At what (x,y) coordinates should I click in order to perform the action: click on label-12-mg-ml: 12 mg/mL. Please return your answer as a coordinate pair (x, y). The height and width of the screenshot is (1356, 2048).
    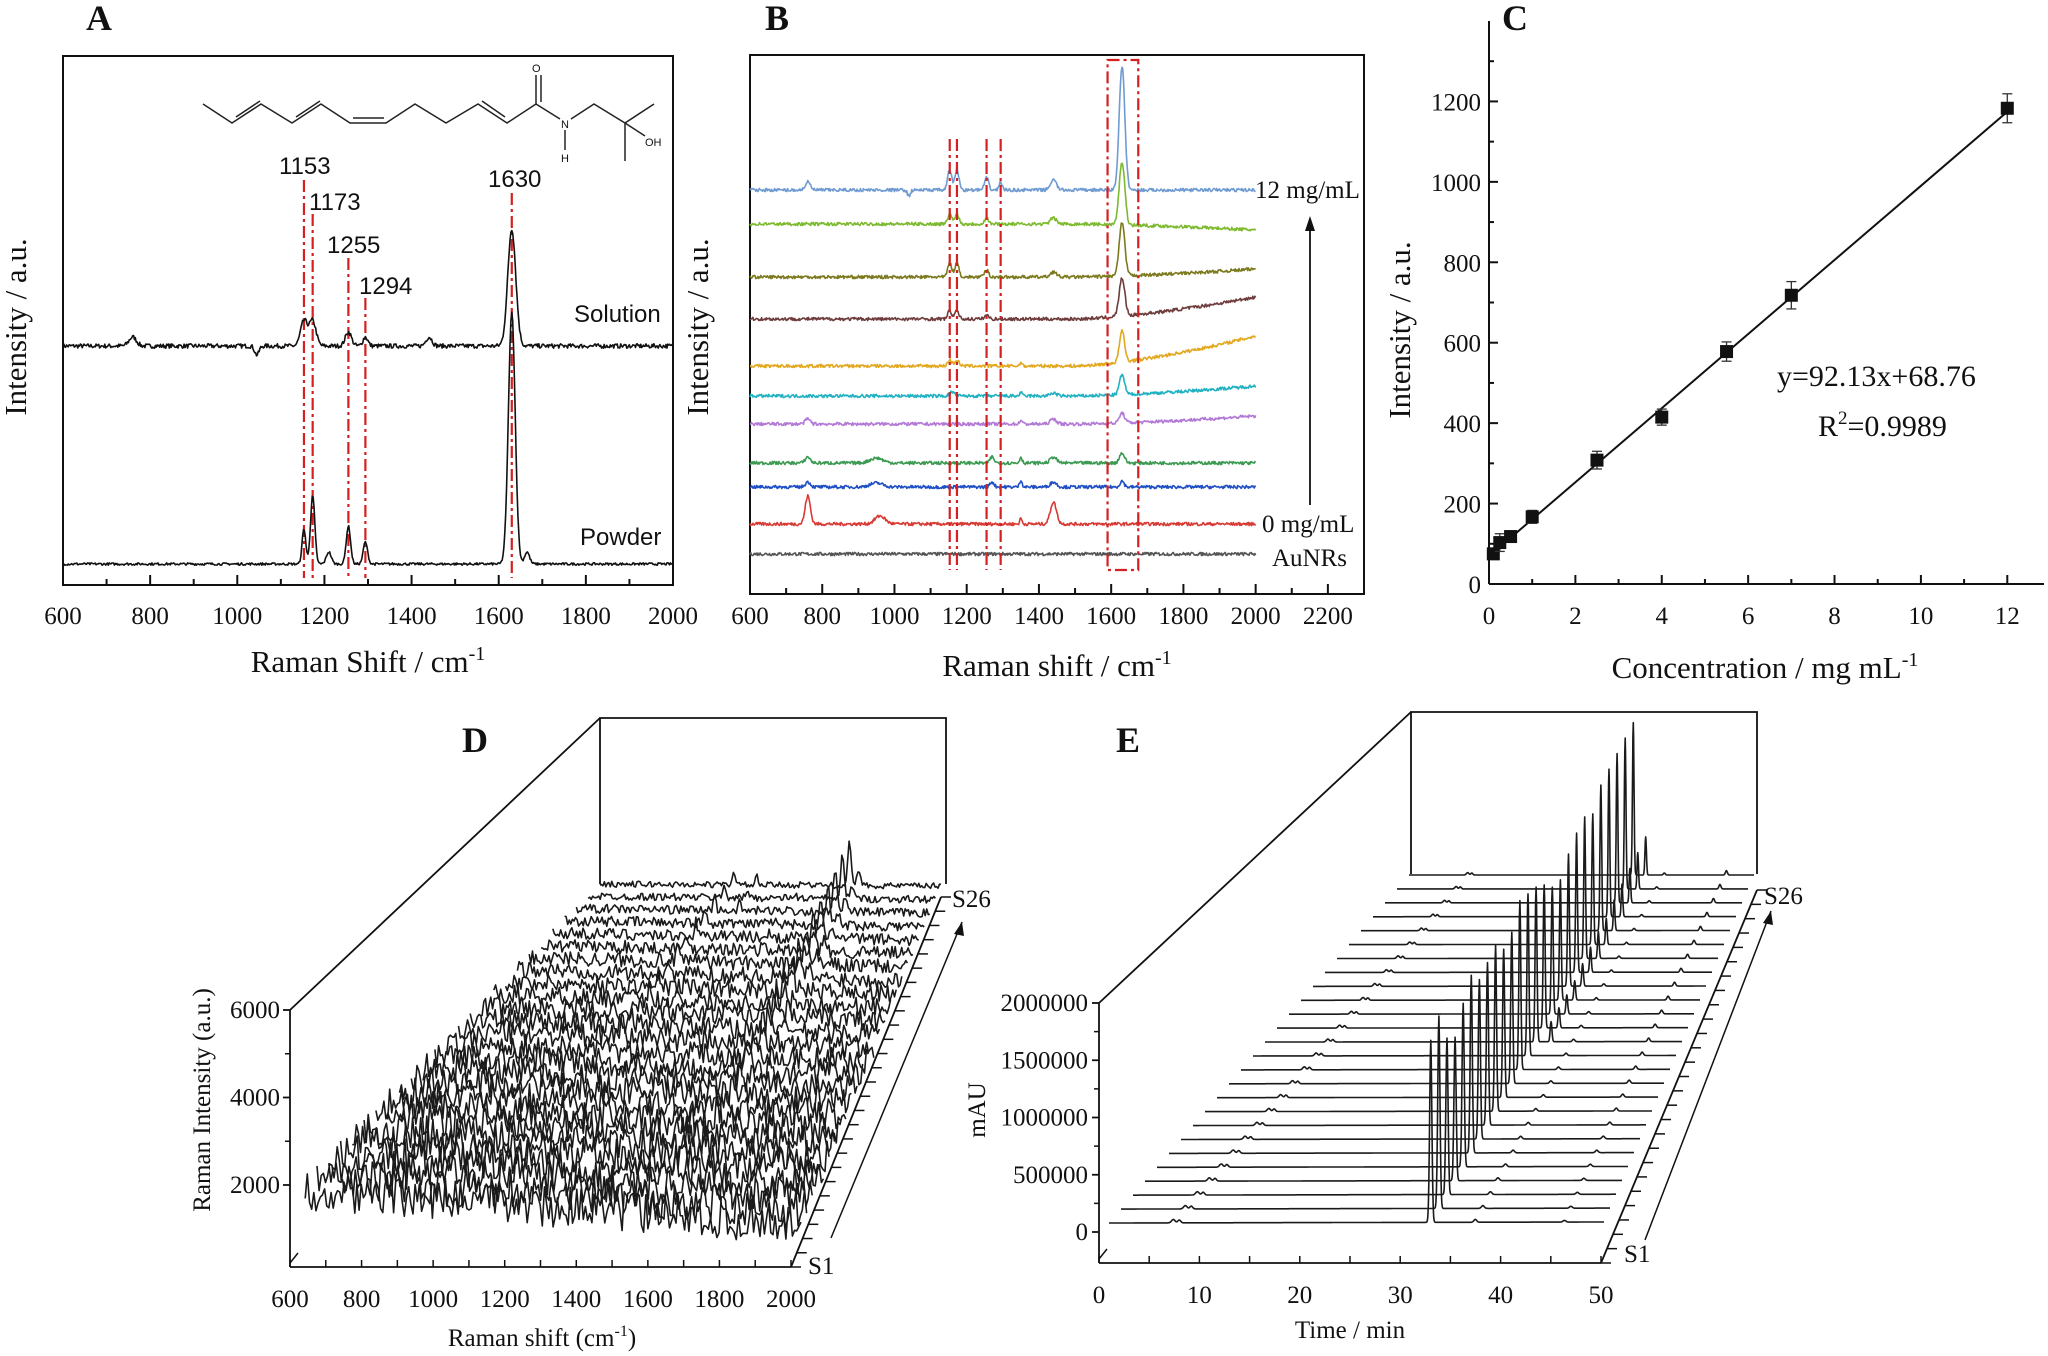
    Looking at the image, I should click on (1307, 190).